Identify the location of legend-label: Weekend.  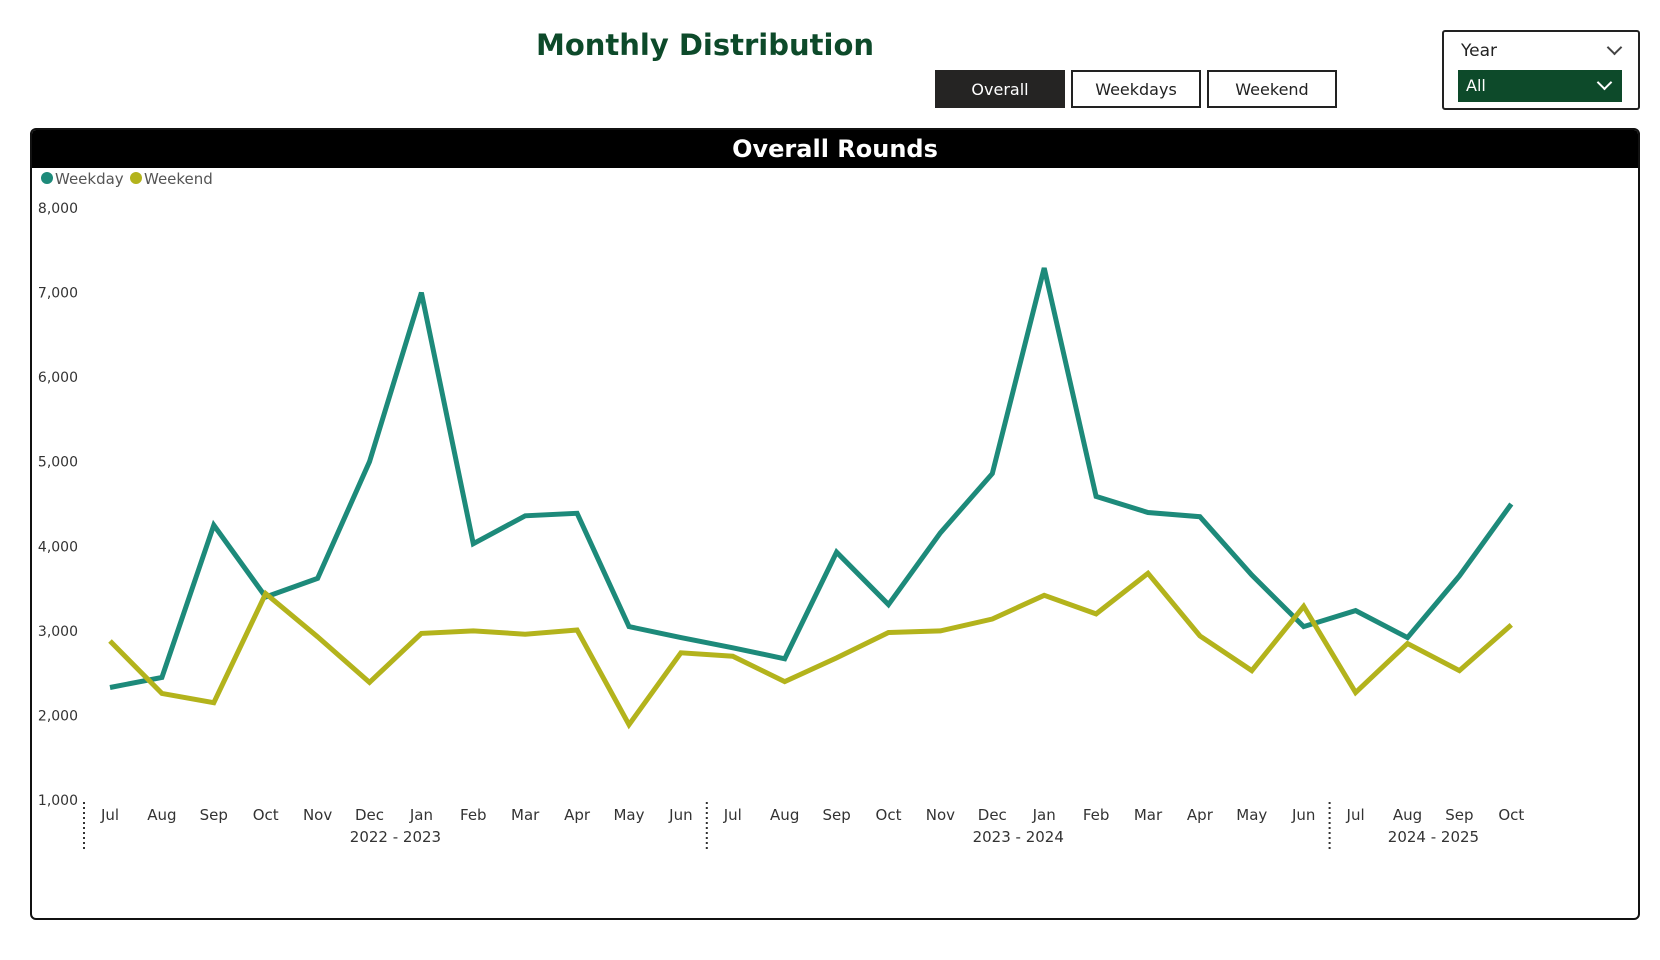
(178, 179).